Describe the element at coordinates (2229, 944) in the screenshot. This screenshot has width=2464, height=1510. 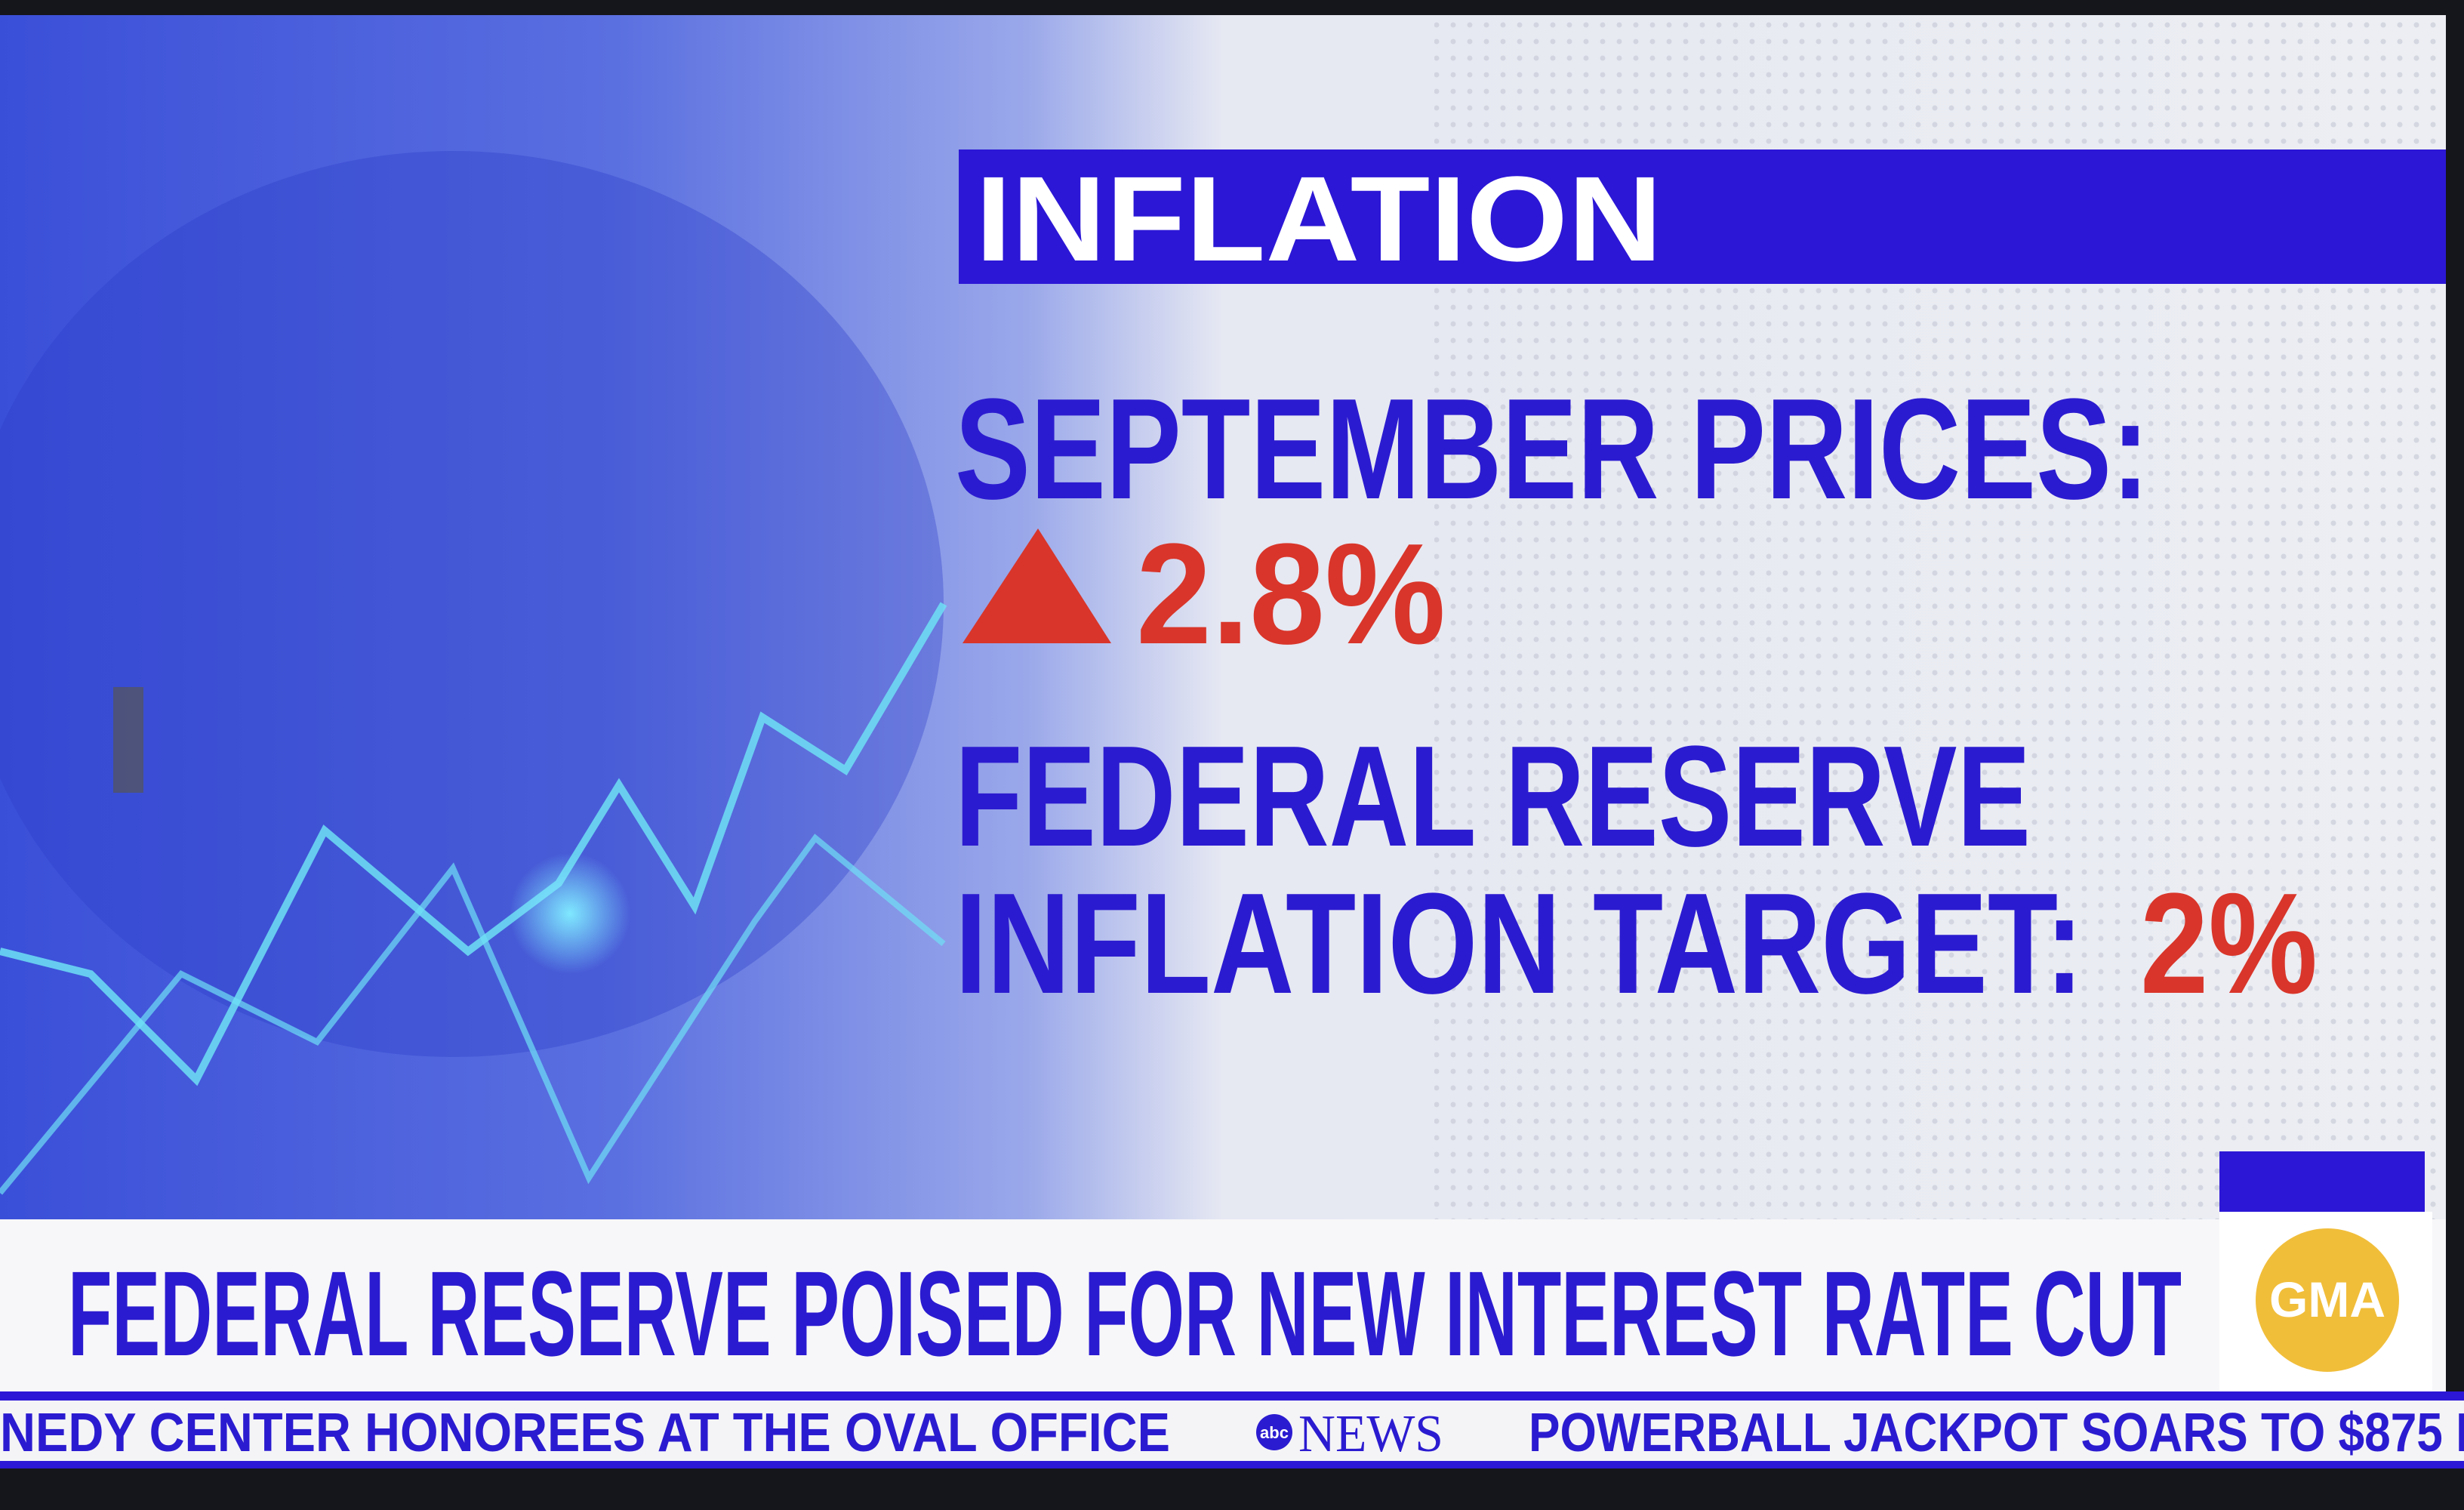
I see `item-value: 2%` at that location.